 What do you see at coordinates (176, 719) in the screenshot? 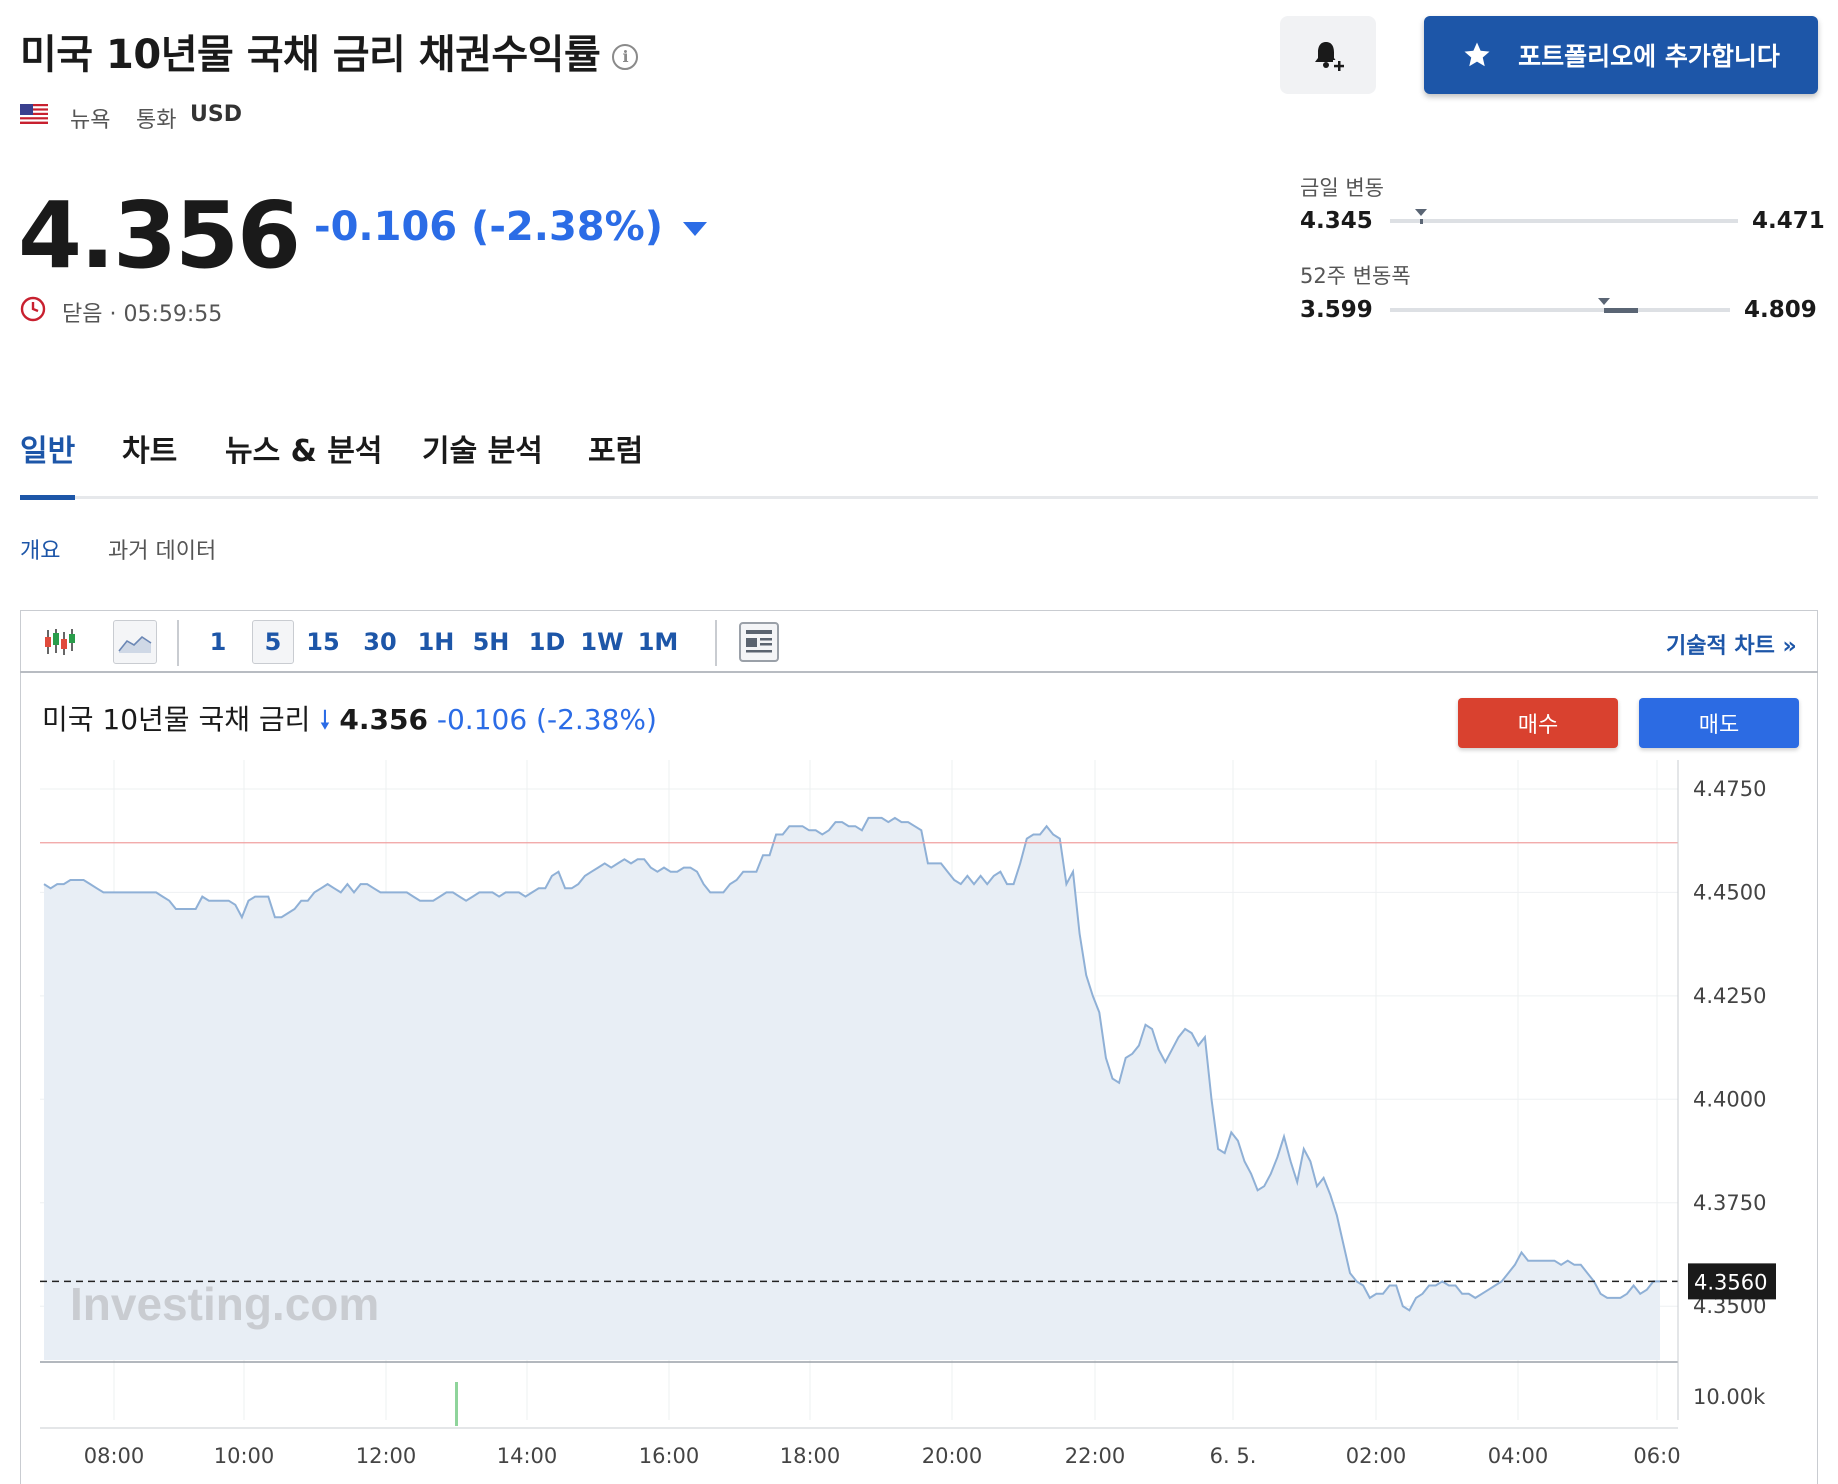
I see `legend-instrument-name: 미국 10년물 국채 금리` at bounding box center [176, 719].